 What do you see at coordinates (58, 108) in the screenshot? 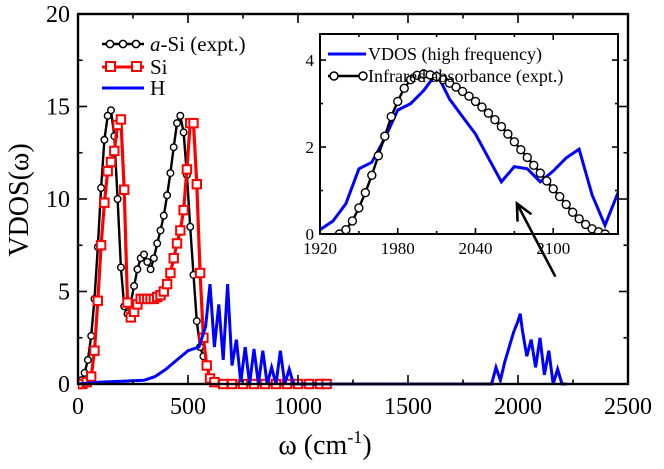
I see `y-tick-label: 15` at bounding box center [58, 108].